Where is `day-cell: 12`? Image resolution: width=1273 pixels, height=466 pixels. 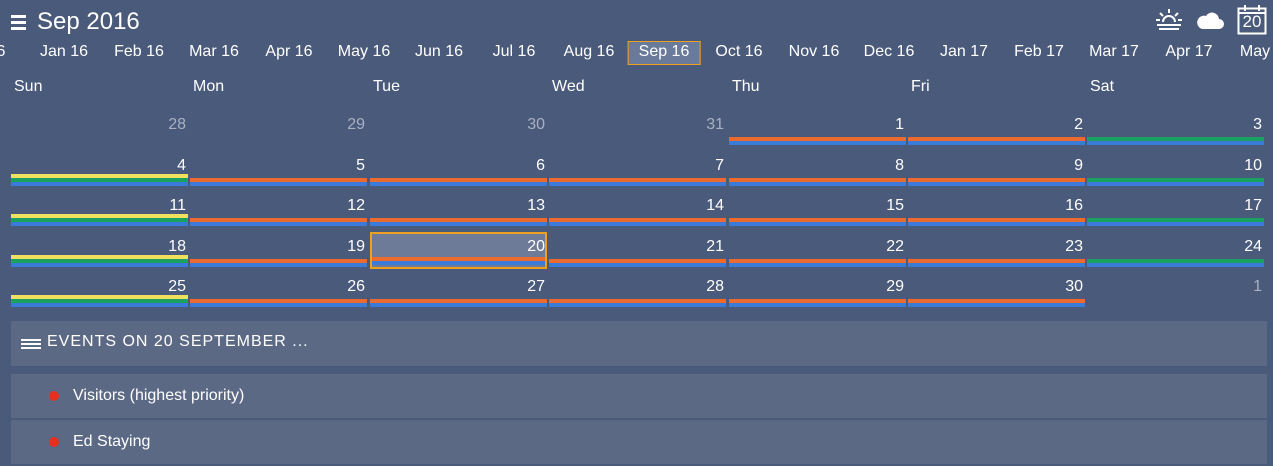
day-cell: 12 is located at coordinates (278, 209).